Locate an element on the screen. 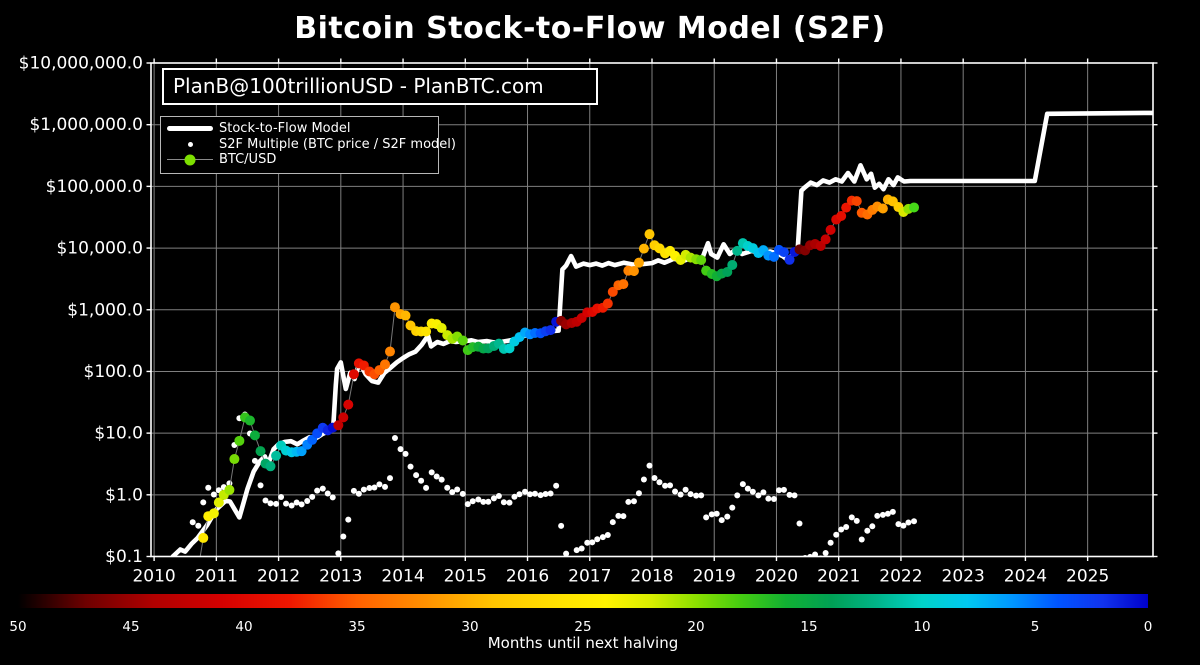 The height and width of the screenshot is (665, 1200). colorbar-tick-label: 30 is located at coordinates (469, 627).